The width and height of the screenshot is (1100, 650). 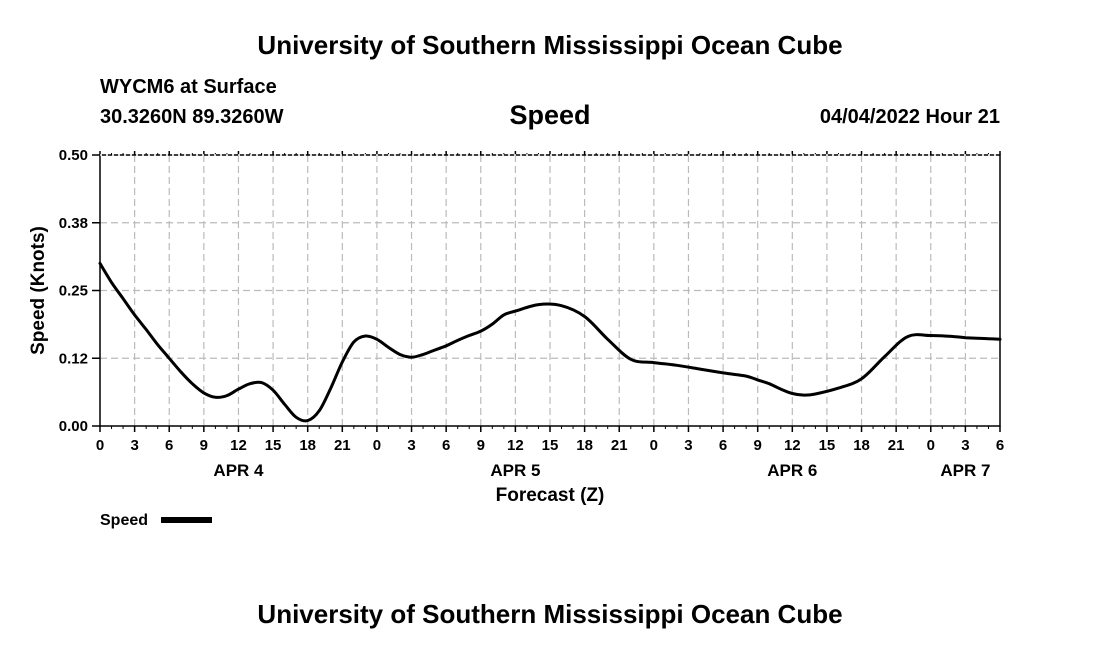 What do you see at coordinates (38, 290) in the screenshot?
I see `y-axis-label: Speed (Knots)` at bounding box center [38, 290].